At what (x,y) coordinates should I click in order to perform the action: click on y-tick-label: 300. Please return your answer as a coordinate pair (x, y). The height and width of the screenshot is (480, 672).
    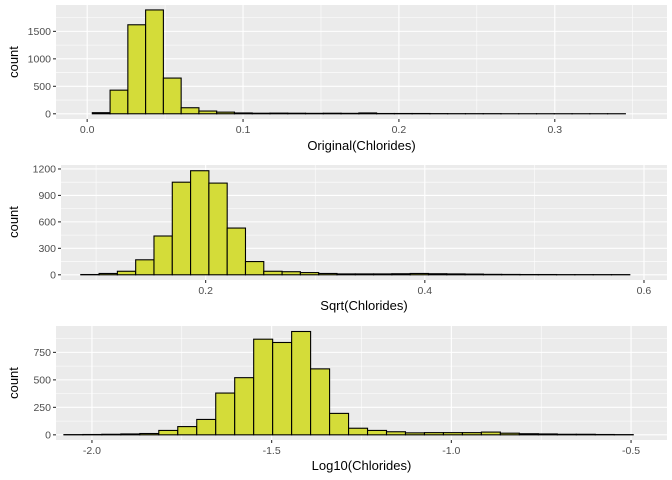
    Looking at the image, I should click on (47, 249).